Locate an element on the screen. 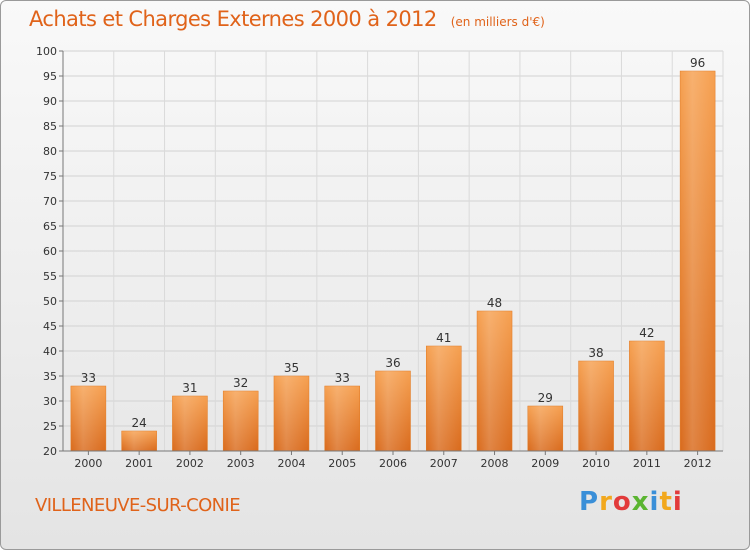 The width and height of the screenshot is (750, 550). y-tick-label: 75 is located at coordinates (50, 176).